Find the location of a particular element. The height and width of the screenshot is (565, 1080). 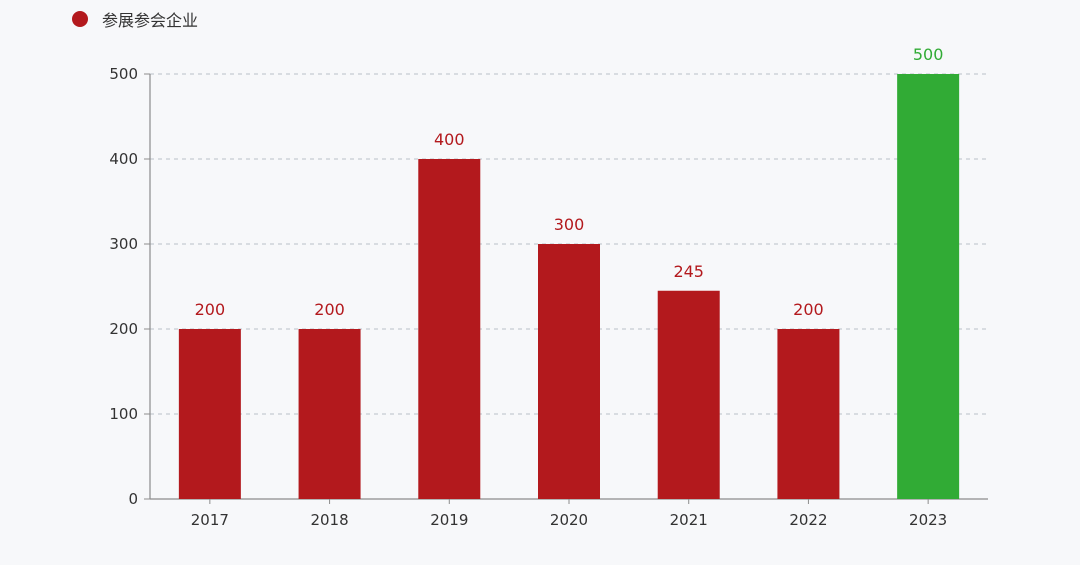

y-tick-label: 400 is located at coordinates (123, 159).